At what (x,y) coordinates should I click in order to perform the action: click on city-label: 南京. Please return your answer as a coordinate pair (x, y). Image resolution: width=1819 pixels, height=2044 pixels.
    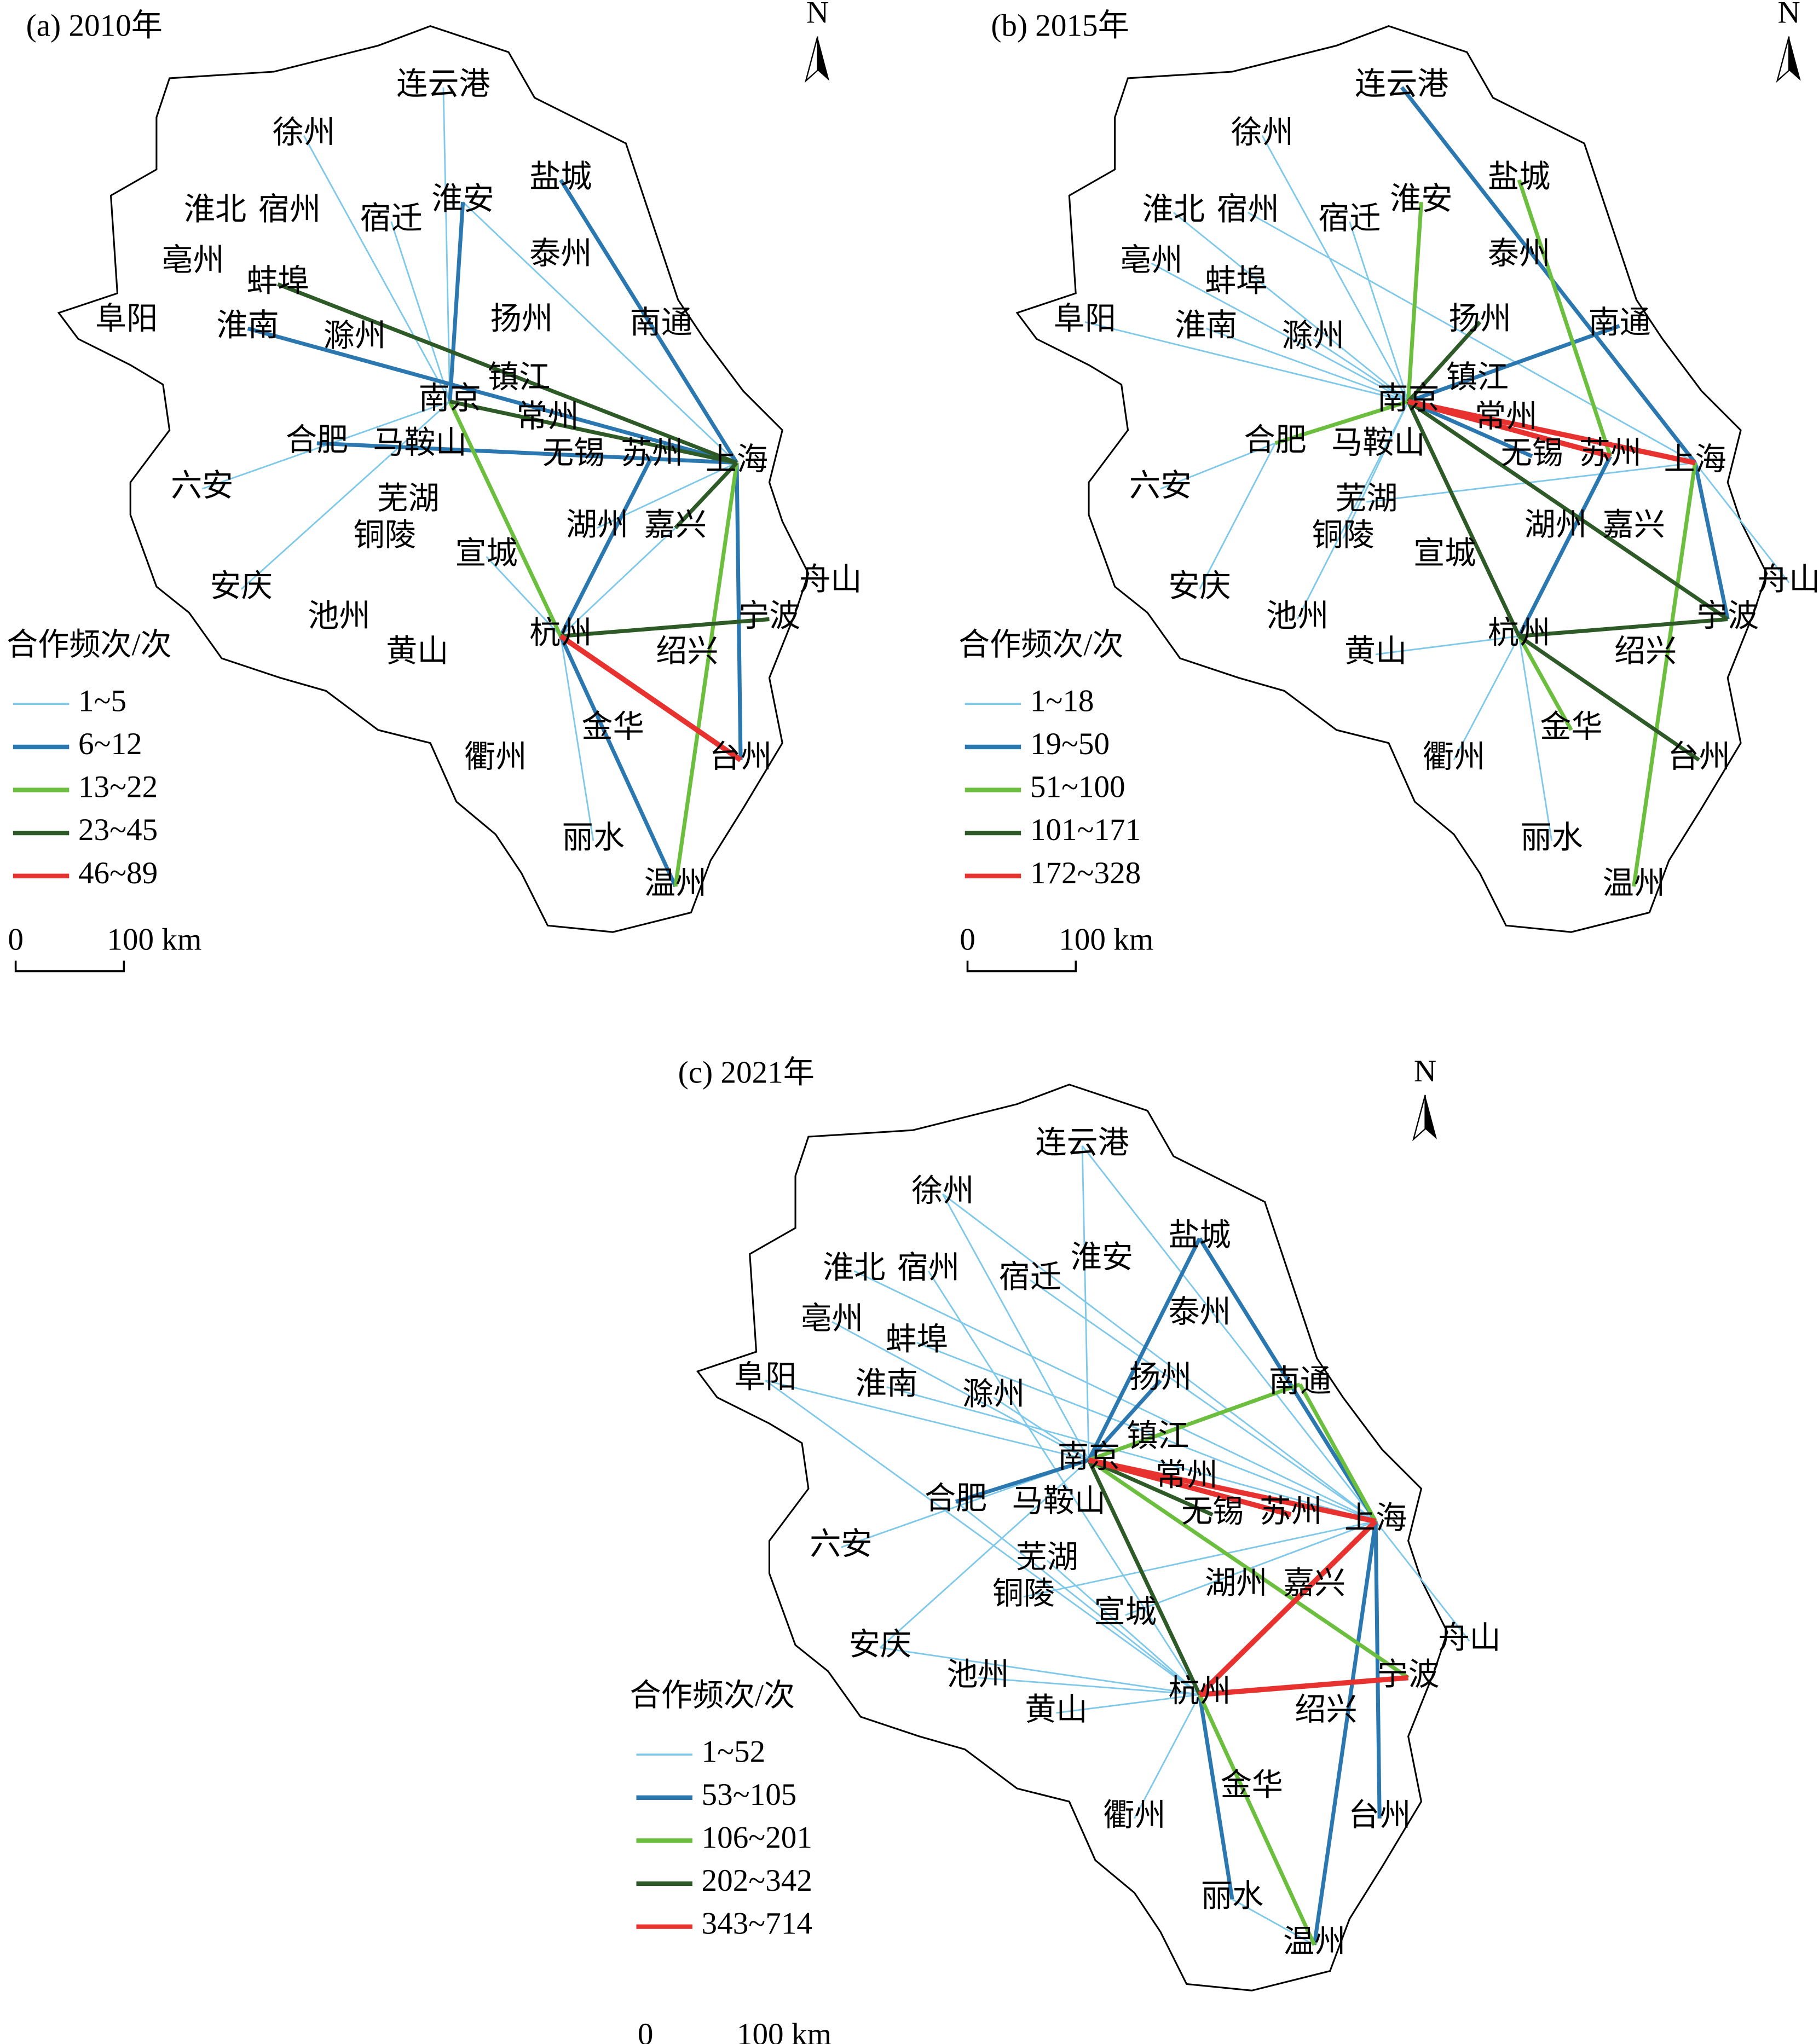
    Looking at the image, I should click on (450, 398).